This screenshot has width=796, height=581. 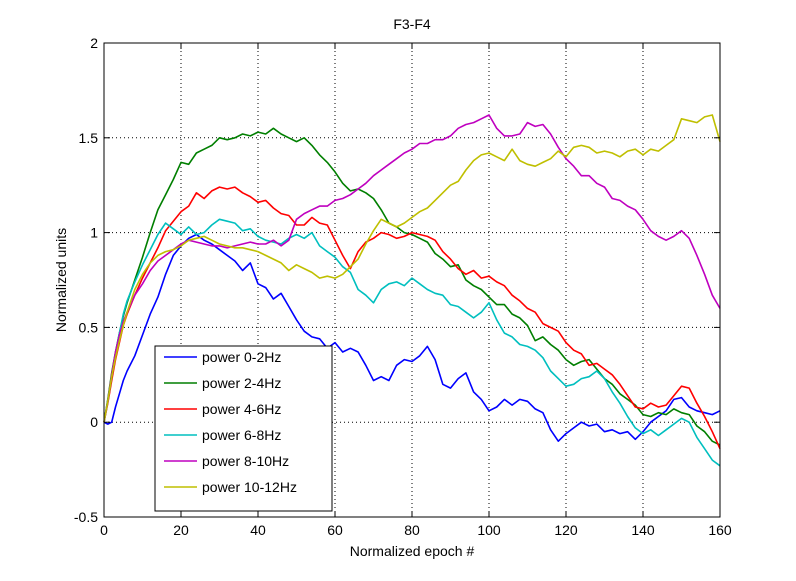 What do you see at coordinates (94, 233) in the screenshot?
I see `y-tick-label: 1` at bounding box center [94, 233].